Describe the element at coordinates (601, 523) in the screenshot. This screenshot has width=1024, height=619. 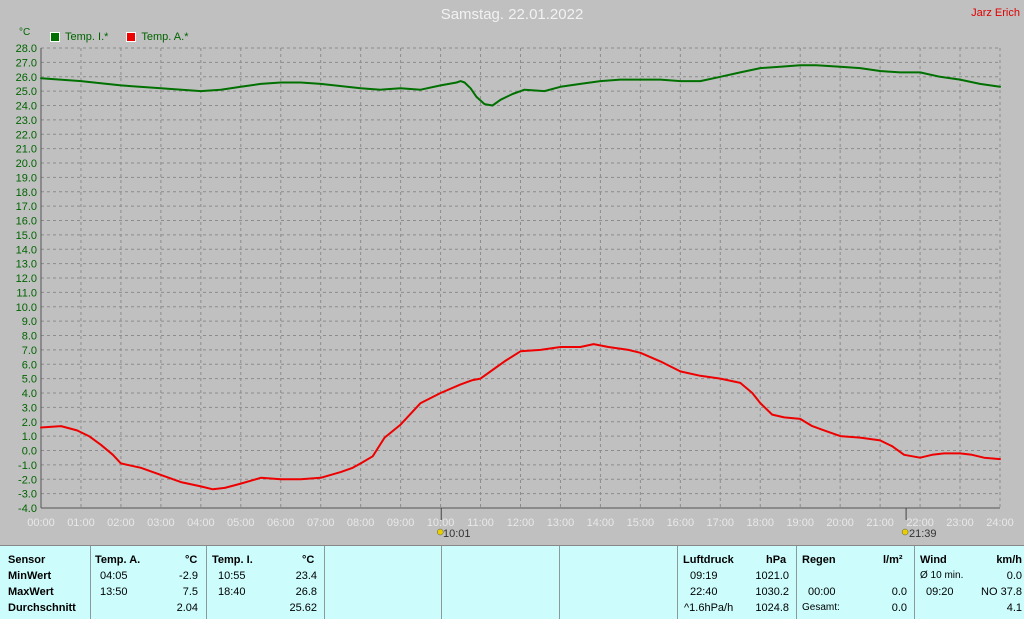
I see `x-tick-label: 14:00` at that location.